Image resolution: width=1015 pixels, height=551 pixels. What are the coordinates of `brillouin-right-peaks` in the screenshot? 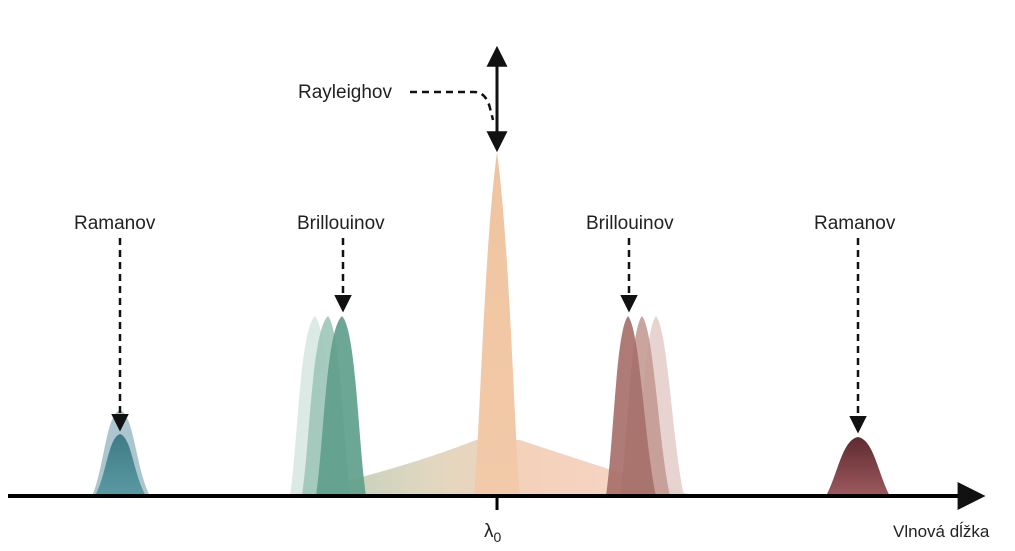 It's located at (645, 406).